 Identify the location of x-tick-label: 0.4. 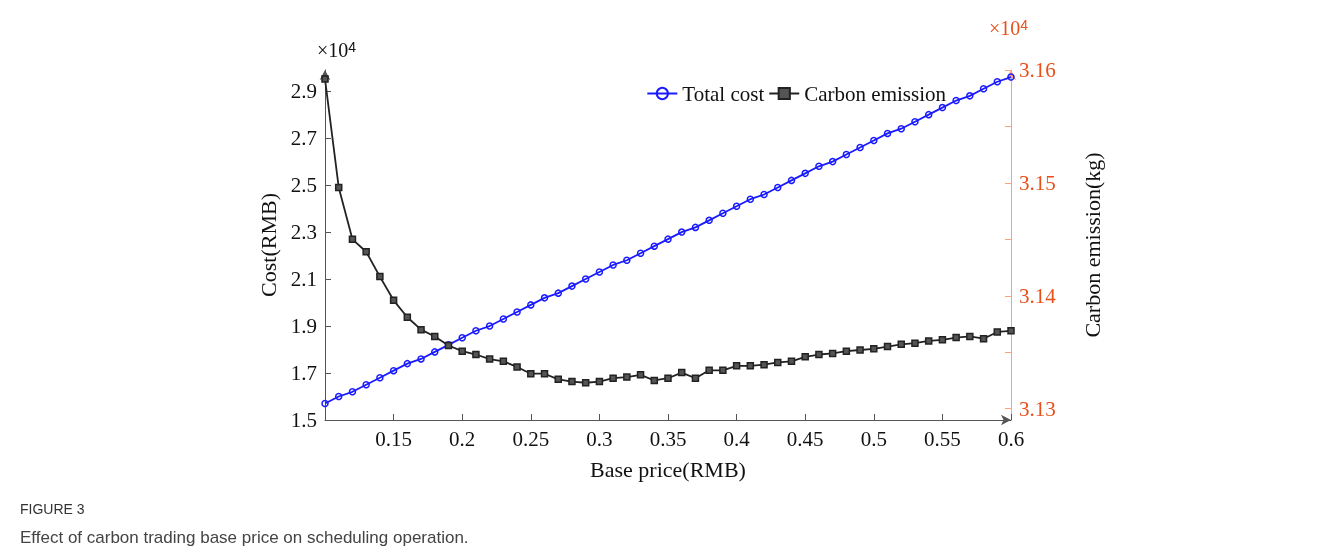
(737, 438).